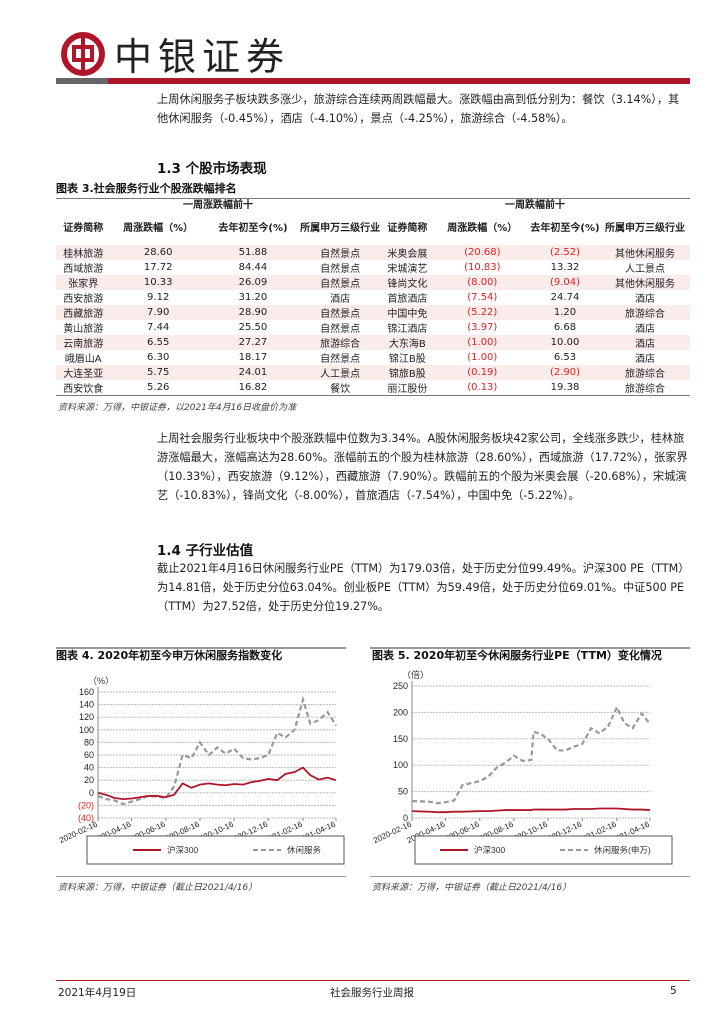 Image resolution: width=724 pixels, height=1024 pixels. Describe the element at coordinates (158, 267) in the screenshot. I see `table-cell: 17.72` at that location.